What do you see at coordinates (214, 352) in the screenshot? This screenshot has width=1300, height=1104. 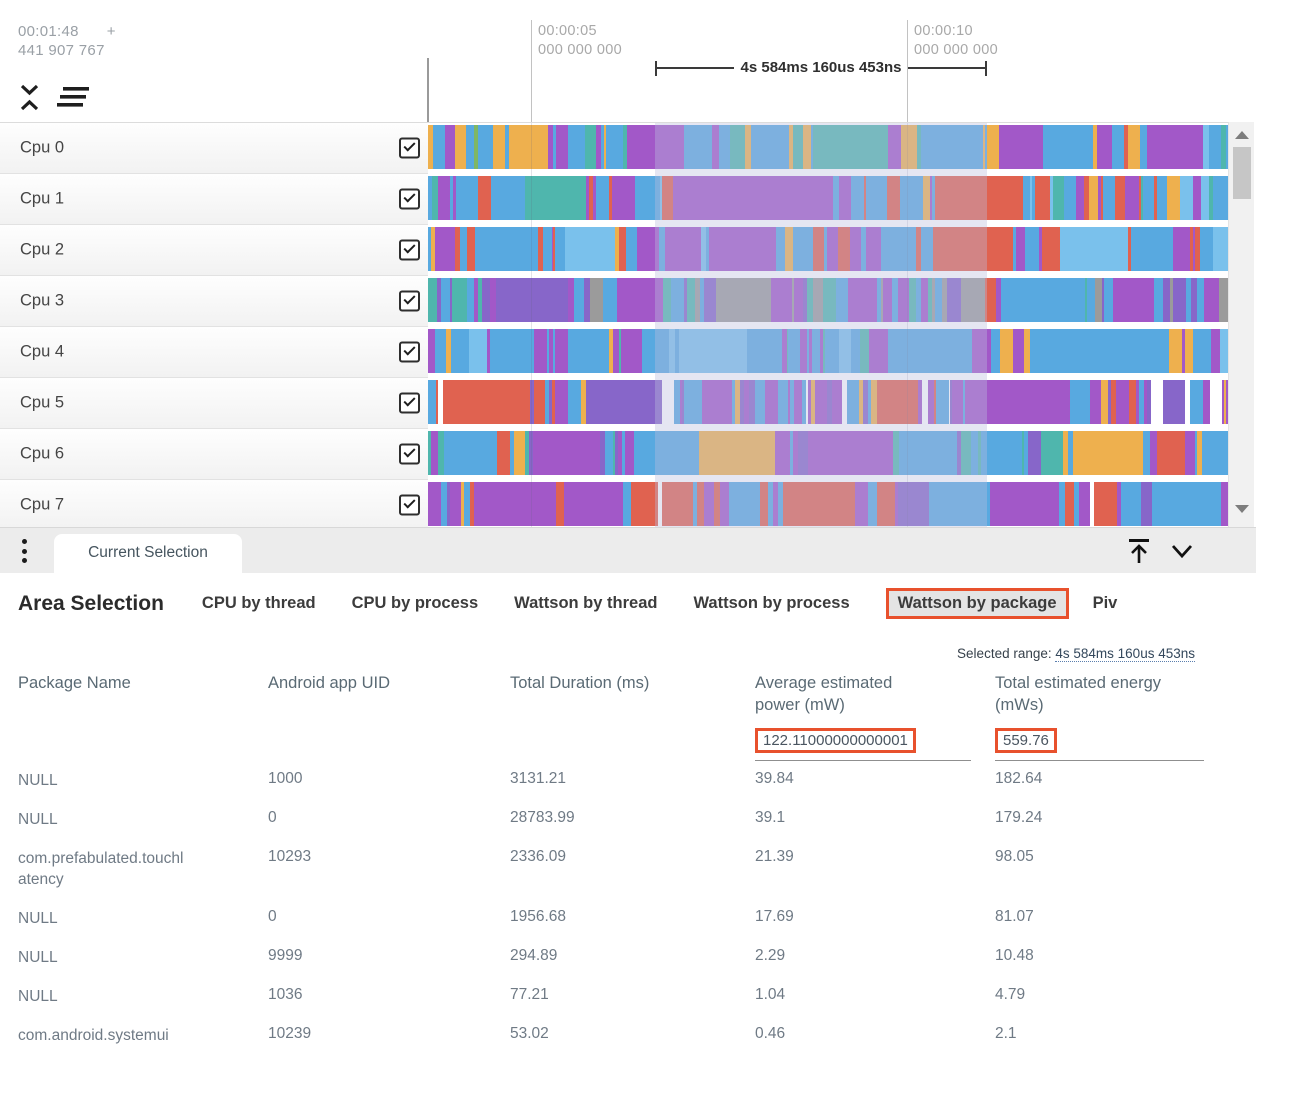 I see `track-label-area: Cpu 4` at bounding box center [214, 352].